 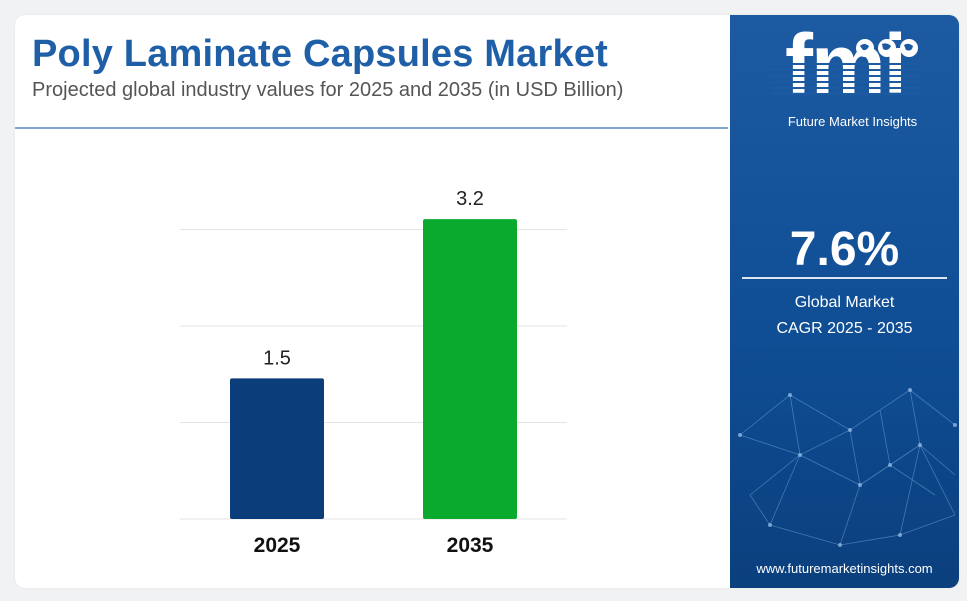 I want to click on bar-2025, so click(x=277, y=448).